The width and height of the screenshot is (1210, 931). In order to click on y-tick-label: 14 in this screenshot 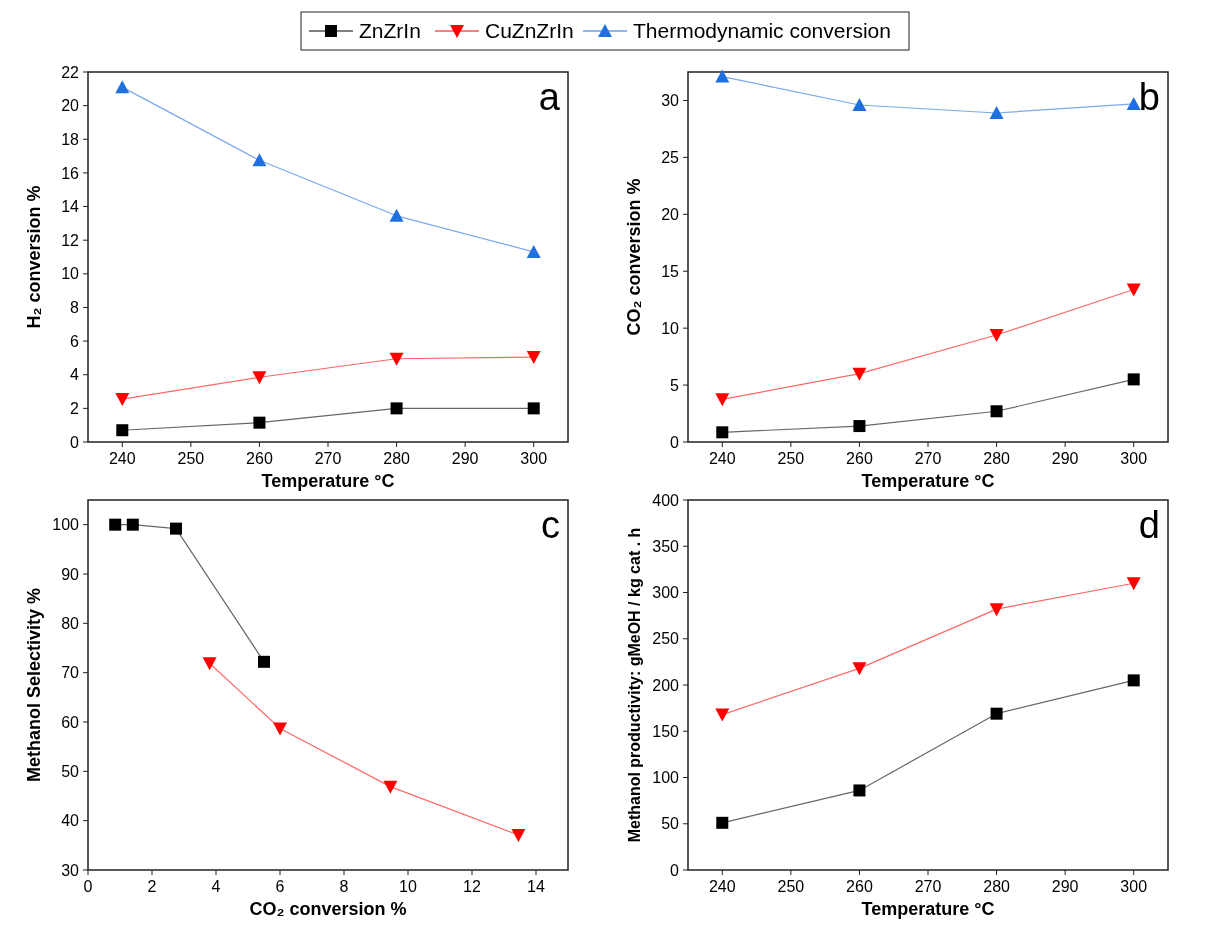, I will do `click(70, 207)`.